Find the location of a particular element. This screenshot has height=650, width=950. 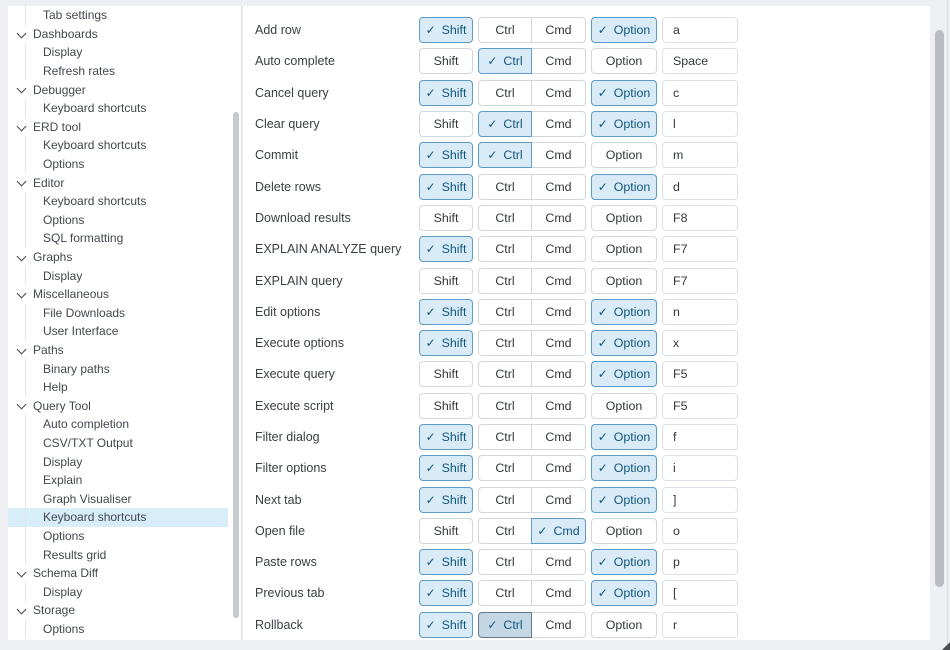

sidebar-item-binary-paths: Binary paths is located at coordinates (118, 368).